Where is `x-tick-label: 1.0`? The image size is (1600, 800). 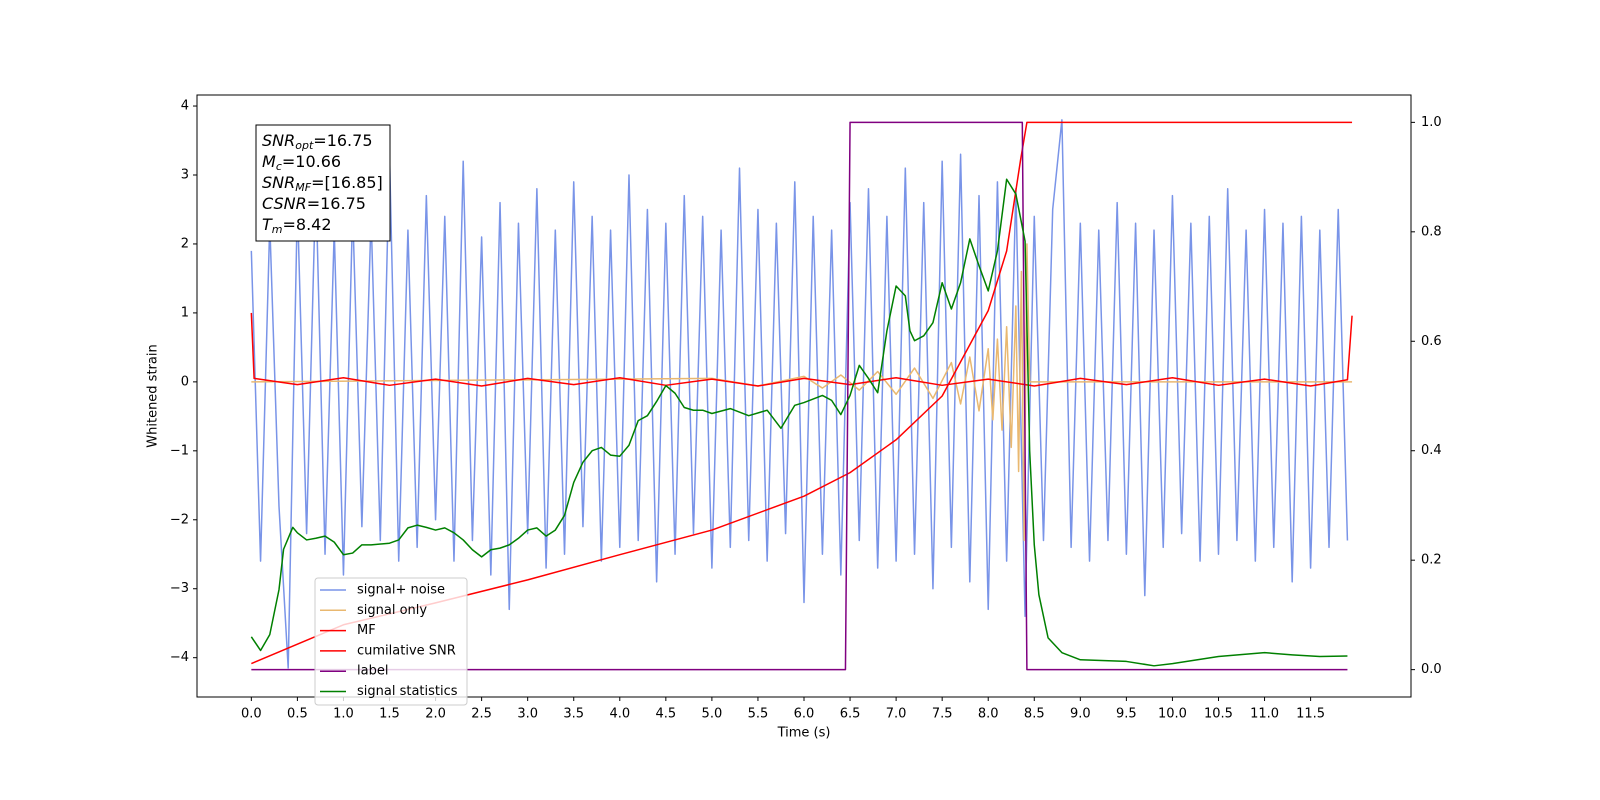
x-tick-label: 1.0 is located at coordinates (343, 714).